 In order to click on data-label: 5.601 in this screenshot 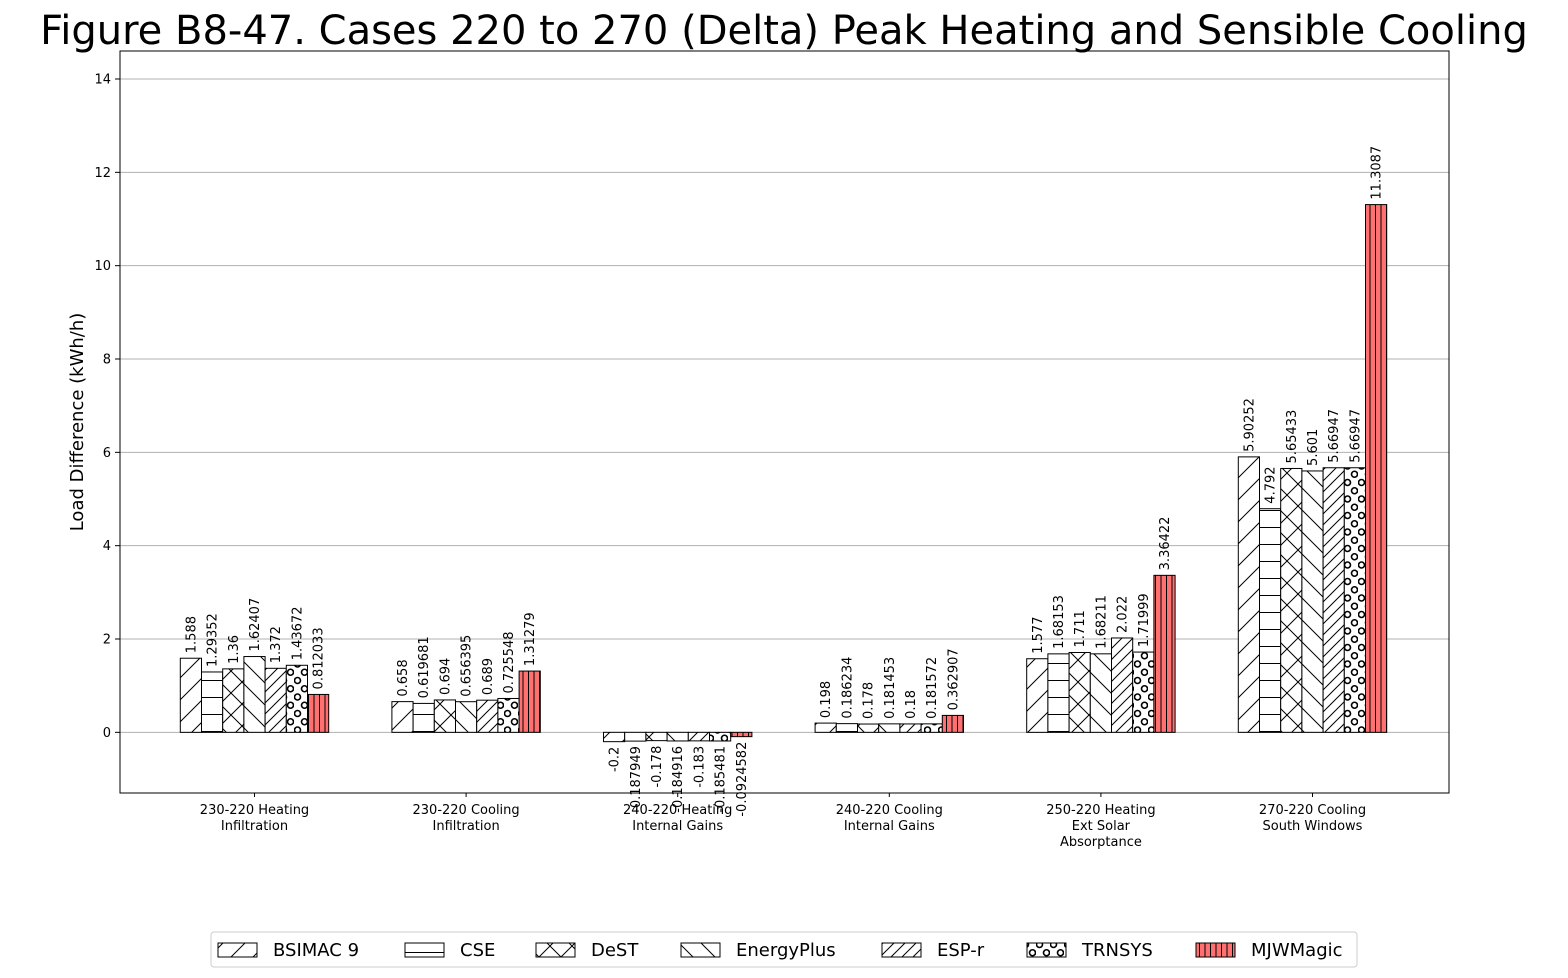, I will do `click(1313, 447)`.